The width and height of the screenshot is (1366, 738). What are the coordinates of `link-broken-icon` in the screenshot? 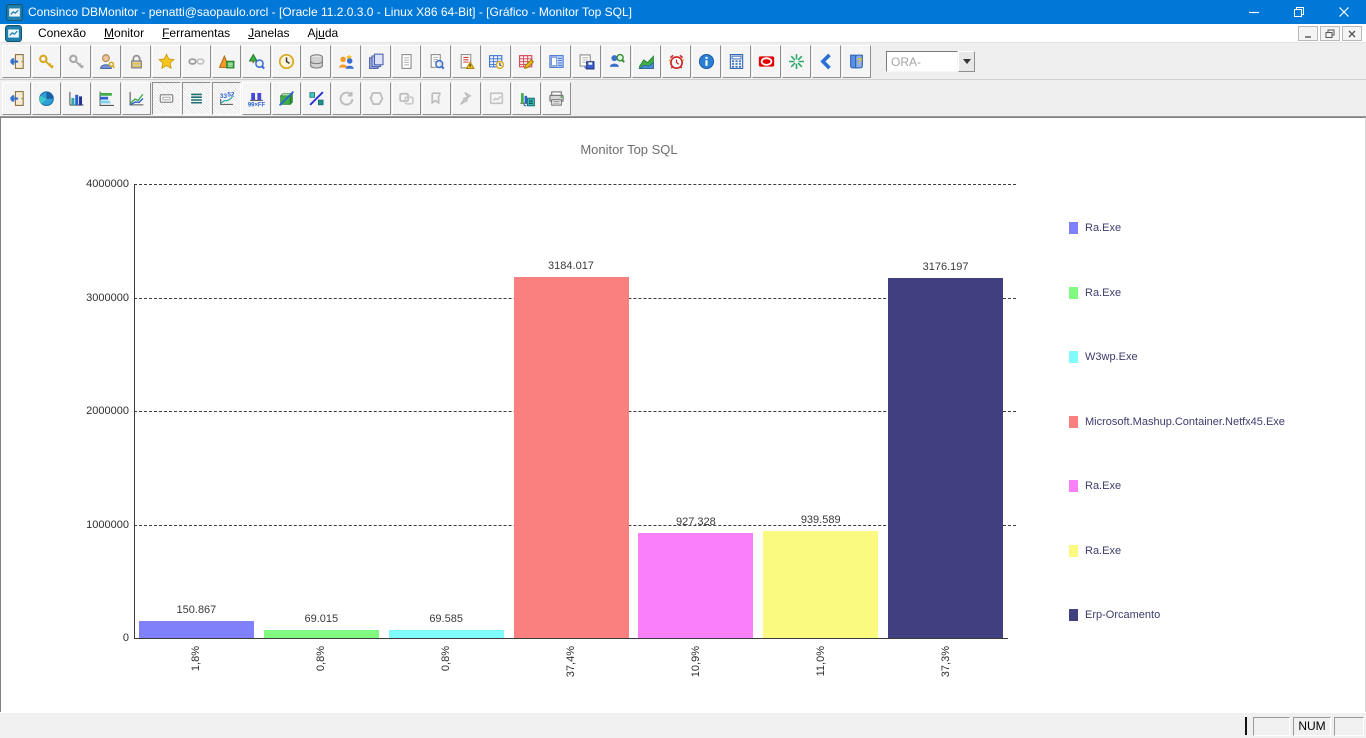 It's located at (196, 61).